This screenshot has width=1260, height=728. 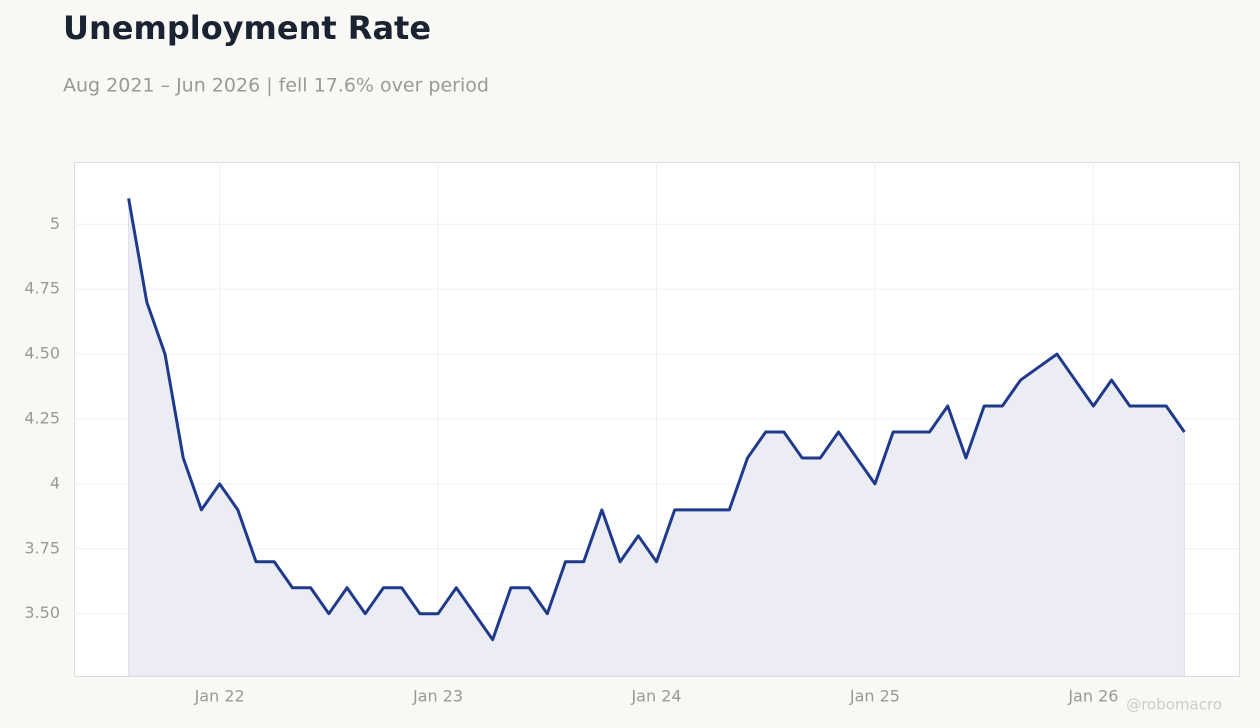 What do you see at coordinates (42, 547) in the screenshot?
I see `y-tick-label: 3.75` at bounding box center [42, 547].